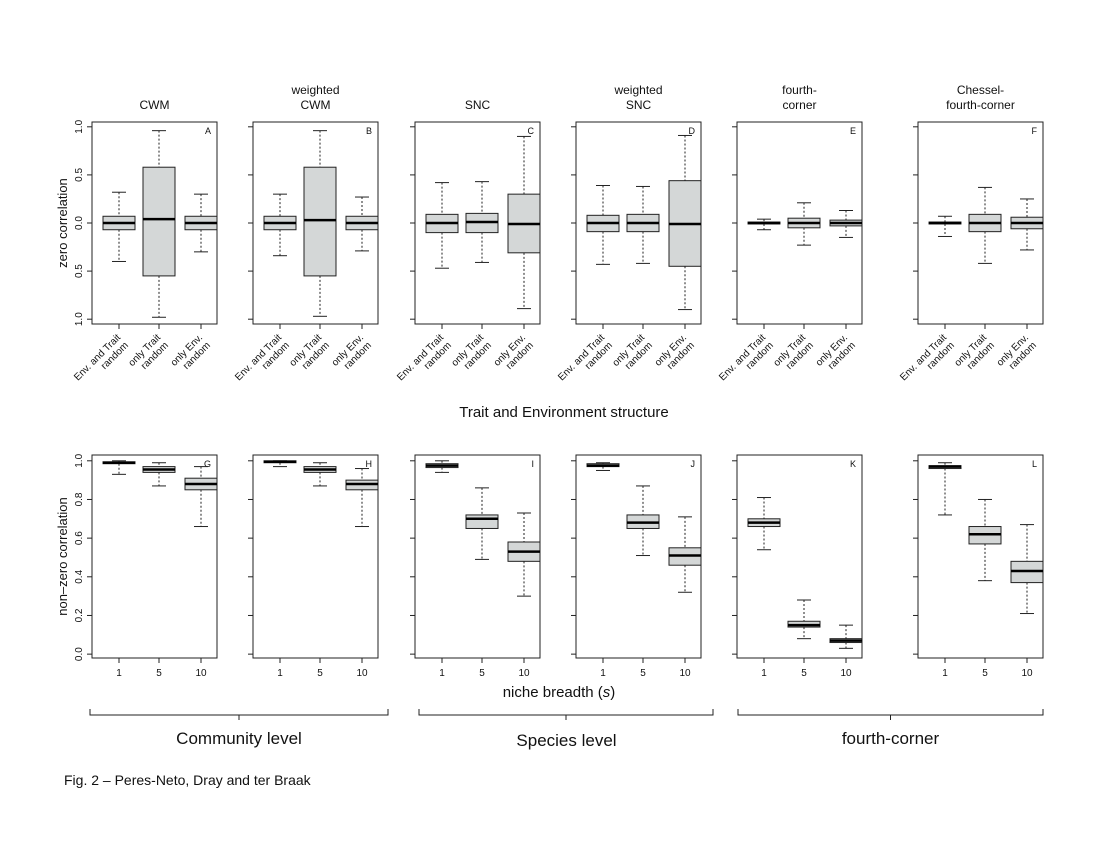 Image resolution: width=1100 pixels, height=850 pixels. I want to click on panel-k: K 1 5 10, so click(797, 566).